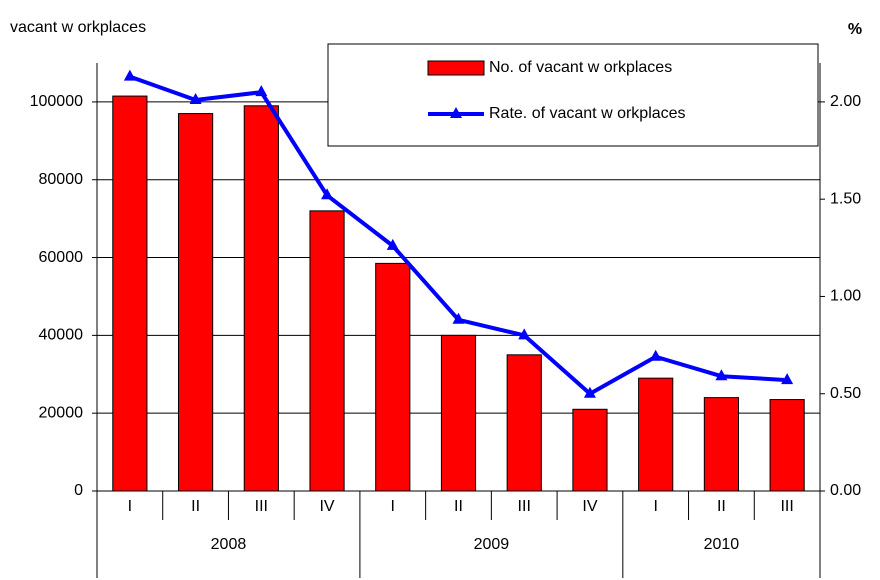 Image resolution: width=880 pixels, height=580 pixels. Describe the element at coordinates (56, 101) in the screenshot. I see `y-tick-label: 100000` at that location.